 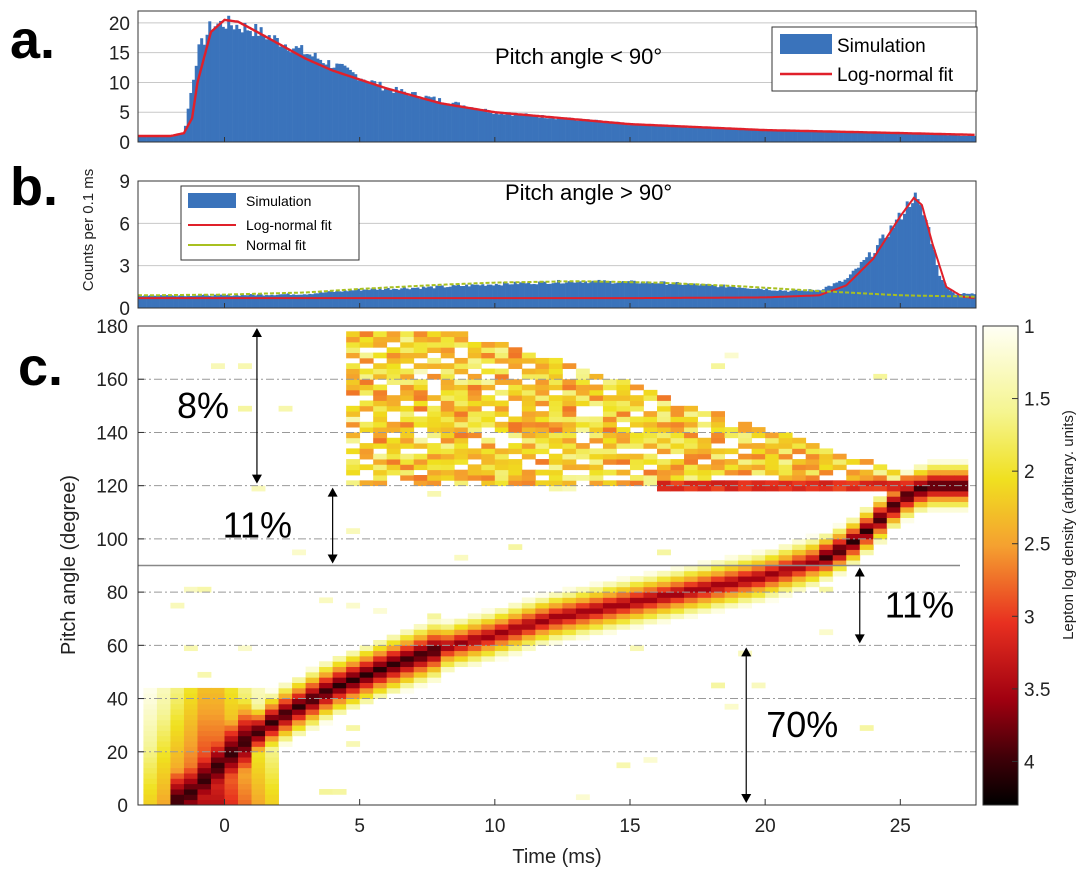 What do you see at coordinates (1000, 565) in the screenshot?
I see `colorbar` at bounding box center [1000, 565].